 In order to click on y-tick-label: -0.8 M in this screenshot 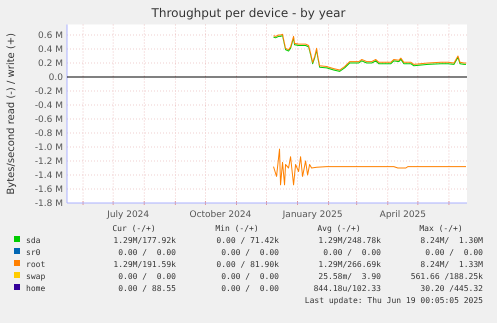, I will do `click(48, 134)`.